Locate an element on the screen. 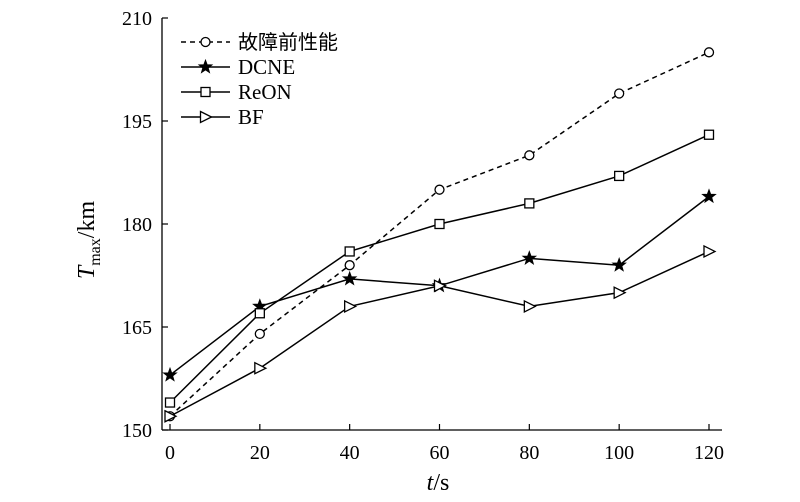 This screenshot has height=502, width=800. x-axis-unit: /s is located at coordinates (441, 483).